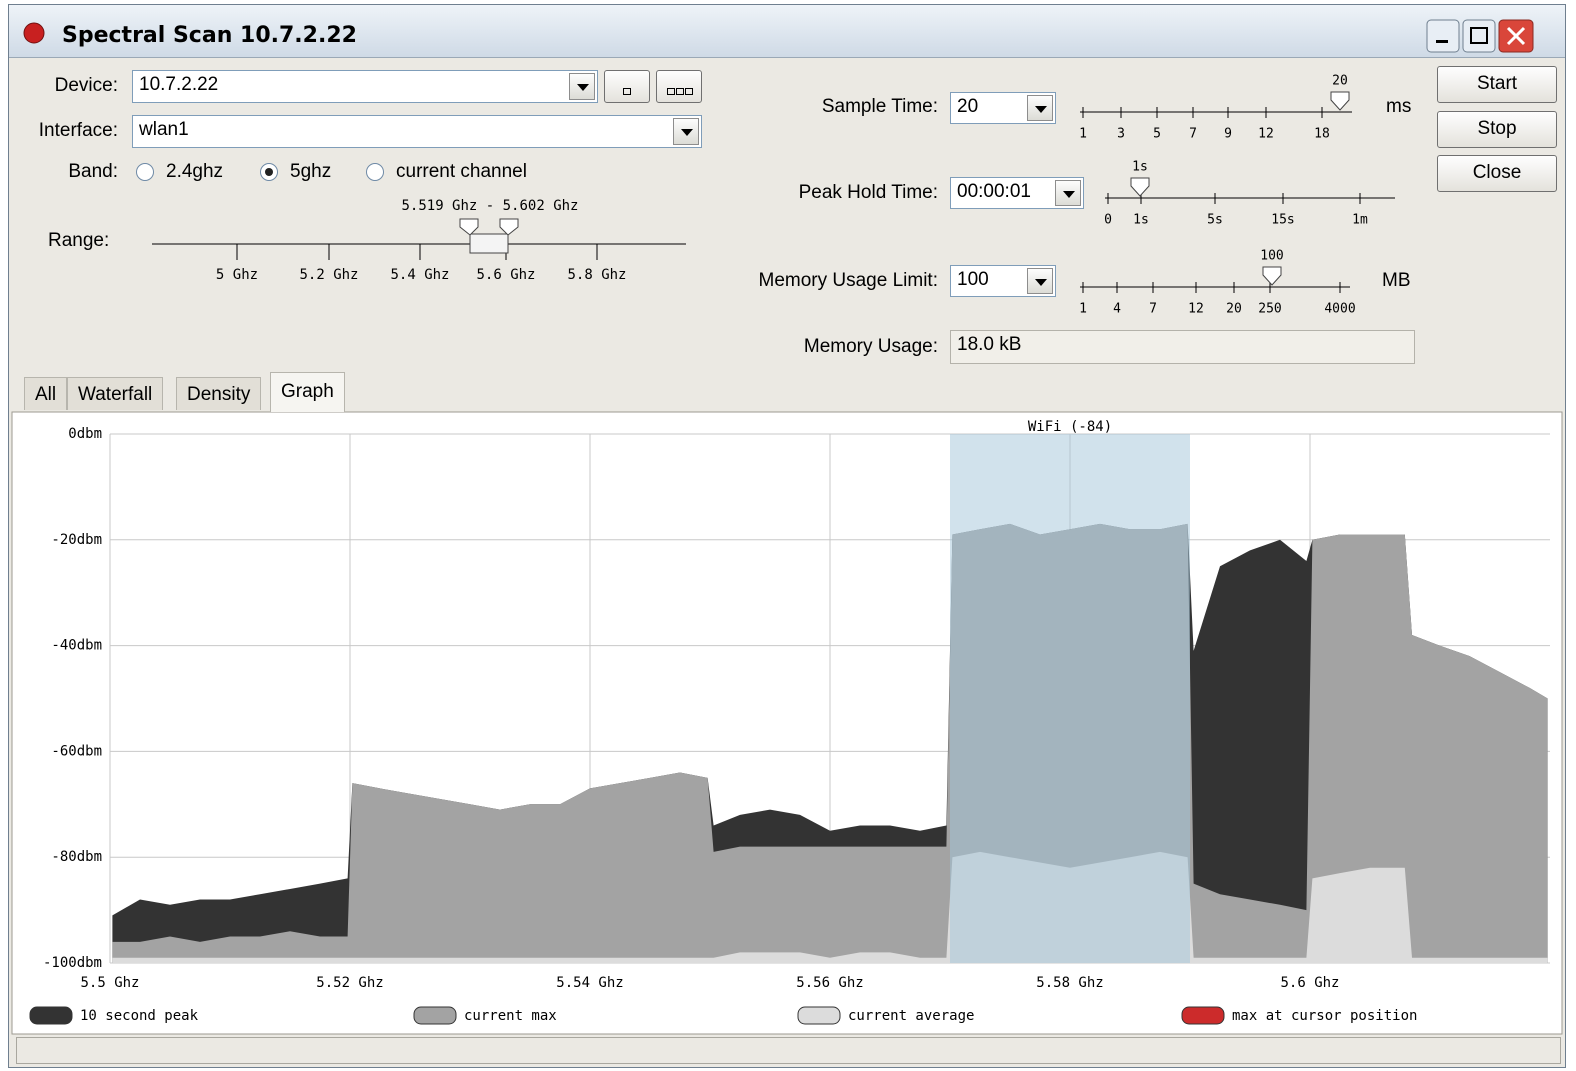 The image size is (1576, 1071). Describe the element at coordinates (1360, 220) in the screenshot. I see `slider-tick-label: 1m` at that location.